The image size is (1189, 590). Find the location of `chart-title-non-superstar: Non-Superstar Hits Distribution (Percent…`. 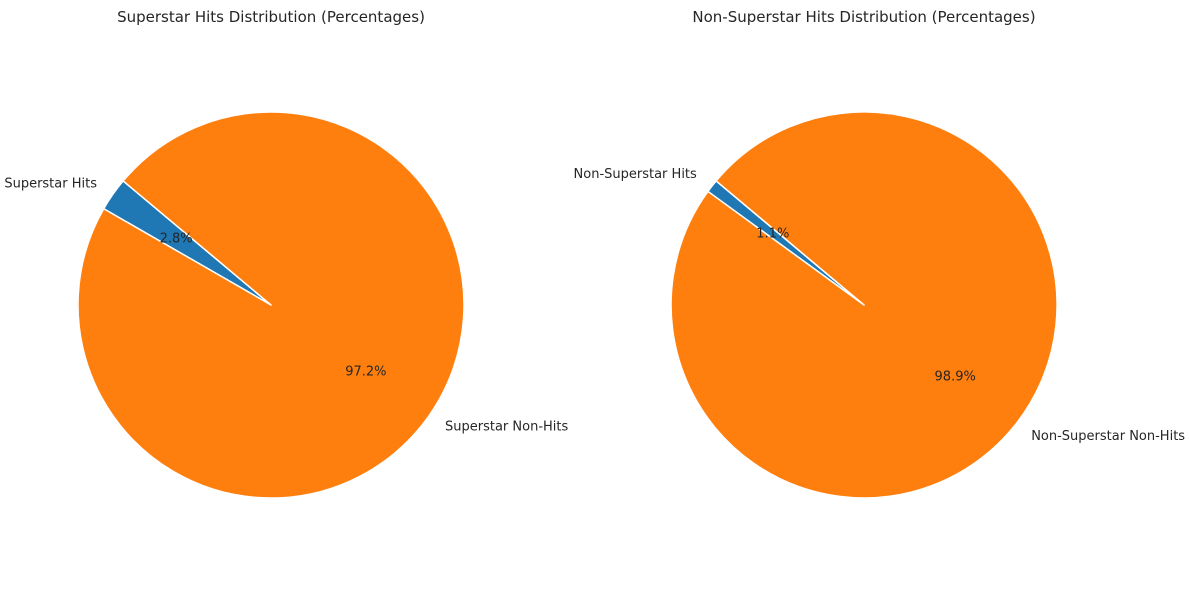

chart-title-non-superstar: Non-Superstar Hits Distribution (Percent… is located at coordinates (863, 17).